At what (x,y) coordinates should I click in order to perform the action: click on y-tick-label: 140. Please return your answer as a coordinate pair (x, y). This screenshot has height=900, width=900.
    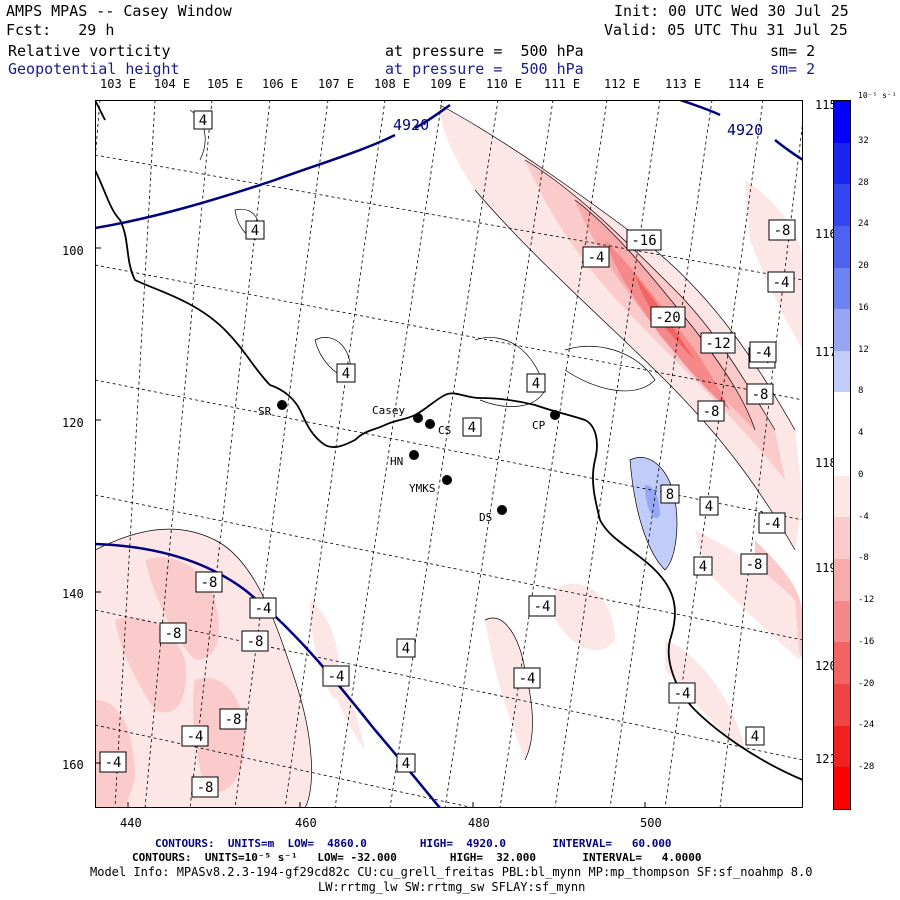
    Looking at the image, I should click on (73, 594).